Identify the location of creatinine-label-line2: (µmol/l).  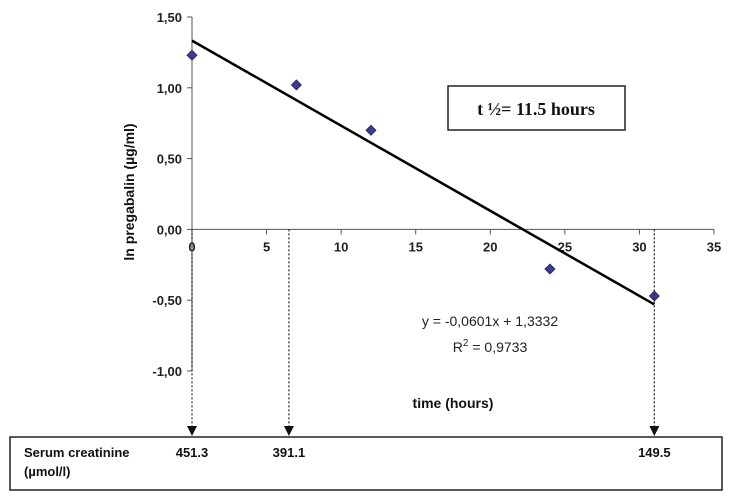
(47, 471).